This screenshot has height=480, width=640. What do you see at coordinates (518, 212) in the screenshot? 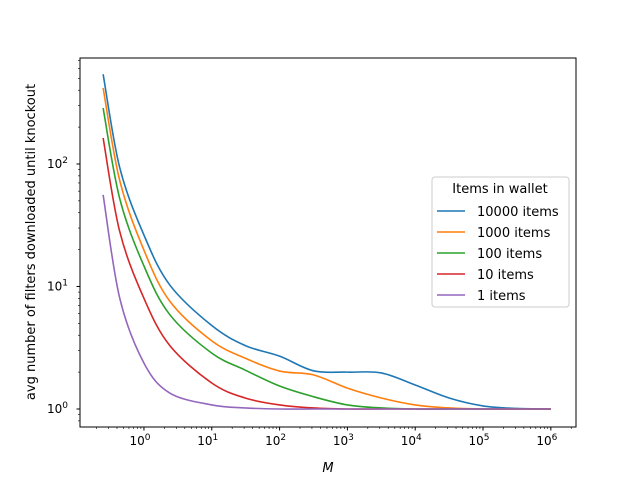
I see `legend-label: 10000 items` at bounding box center [518, 212].